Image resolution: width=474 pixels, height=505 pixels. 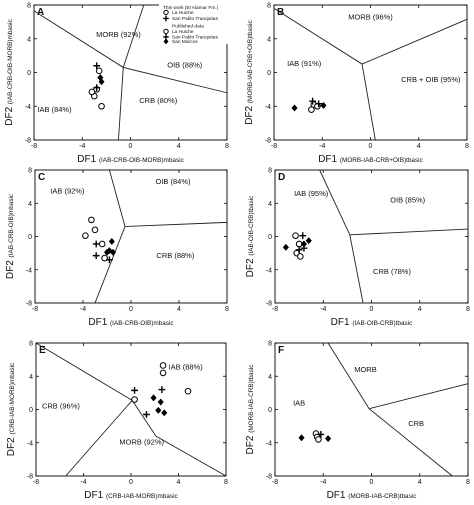 What do you see at coordinates (40, 12) in the screenshot?
I see `panel-letter: A` at bounding box center [40, 12].